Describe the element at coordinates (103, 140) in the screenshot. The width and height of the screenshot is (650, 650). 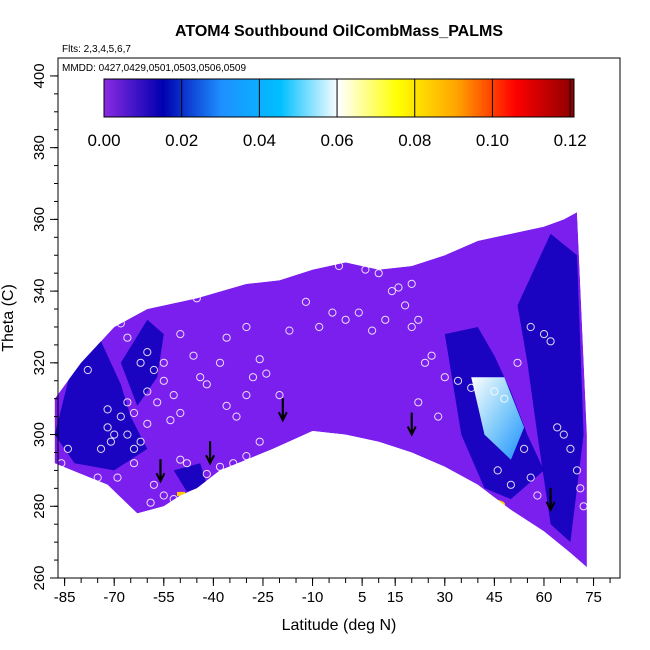
I see `colorbar-tick-label-0: 0.00` at that location.